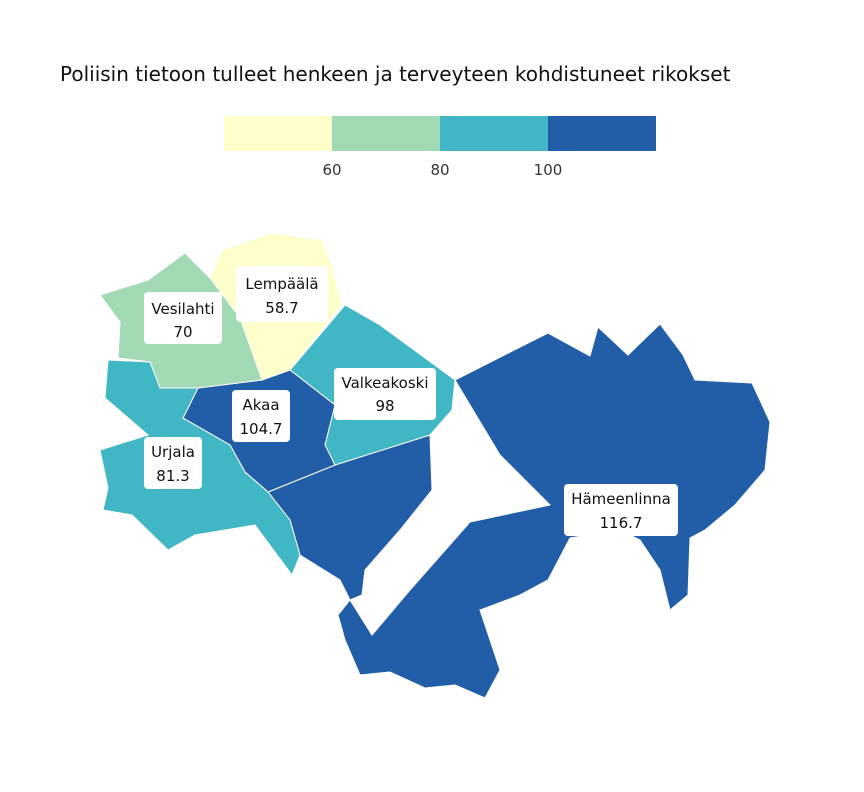 This screenshot has height=792, width=864. Describe the element at coordinates (173, 452) in the screenshot. I see `label-urjala-name: Urjala` at that location.